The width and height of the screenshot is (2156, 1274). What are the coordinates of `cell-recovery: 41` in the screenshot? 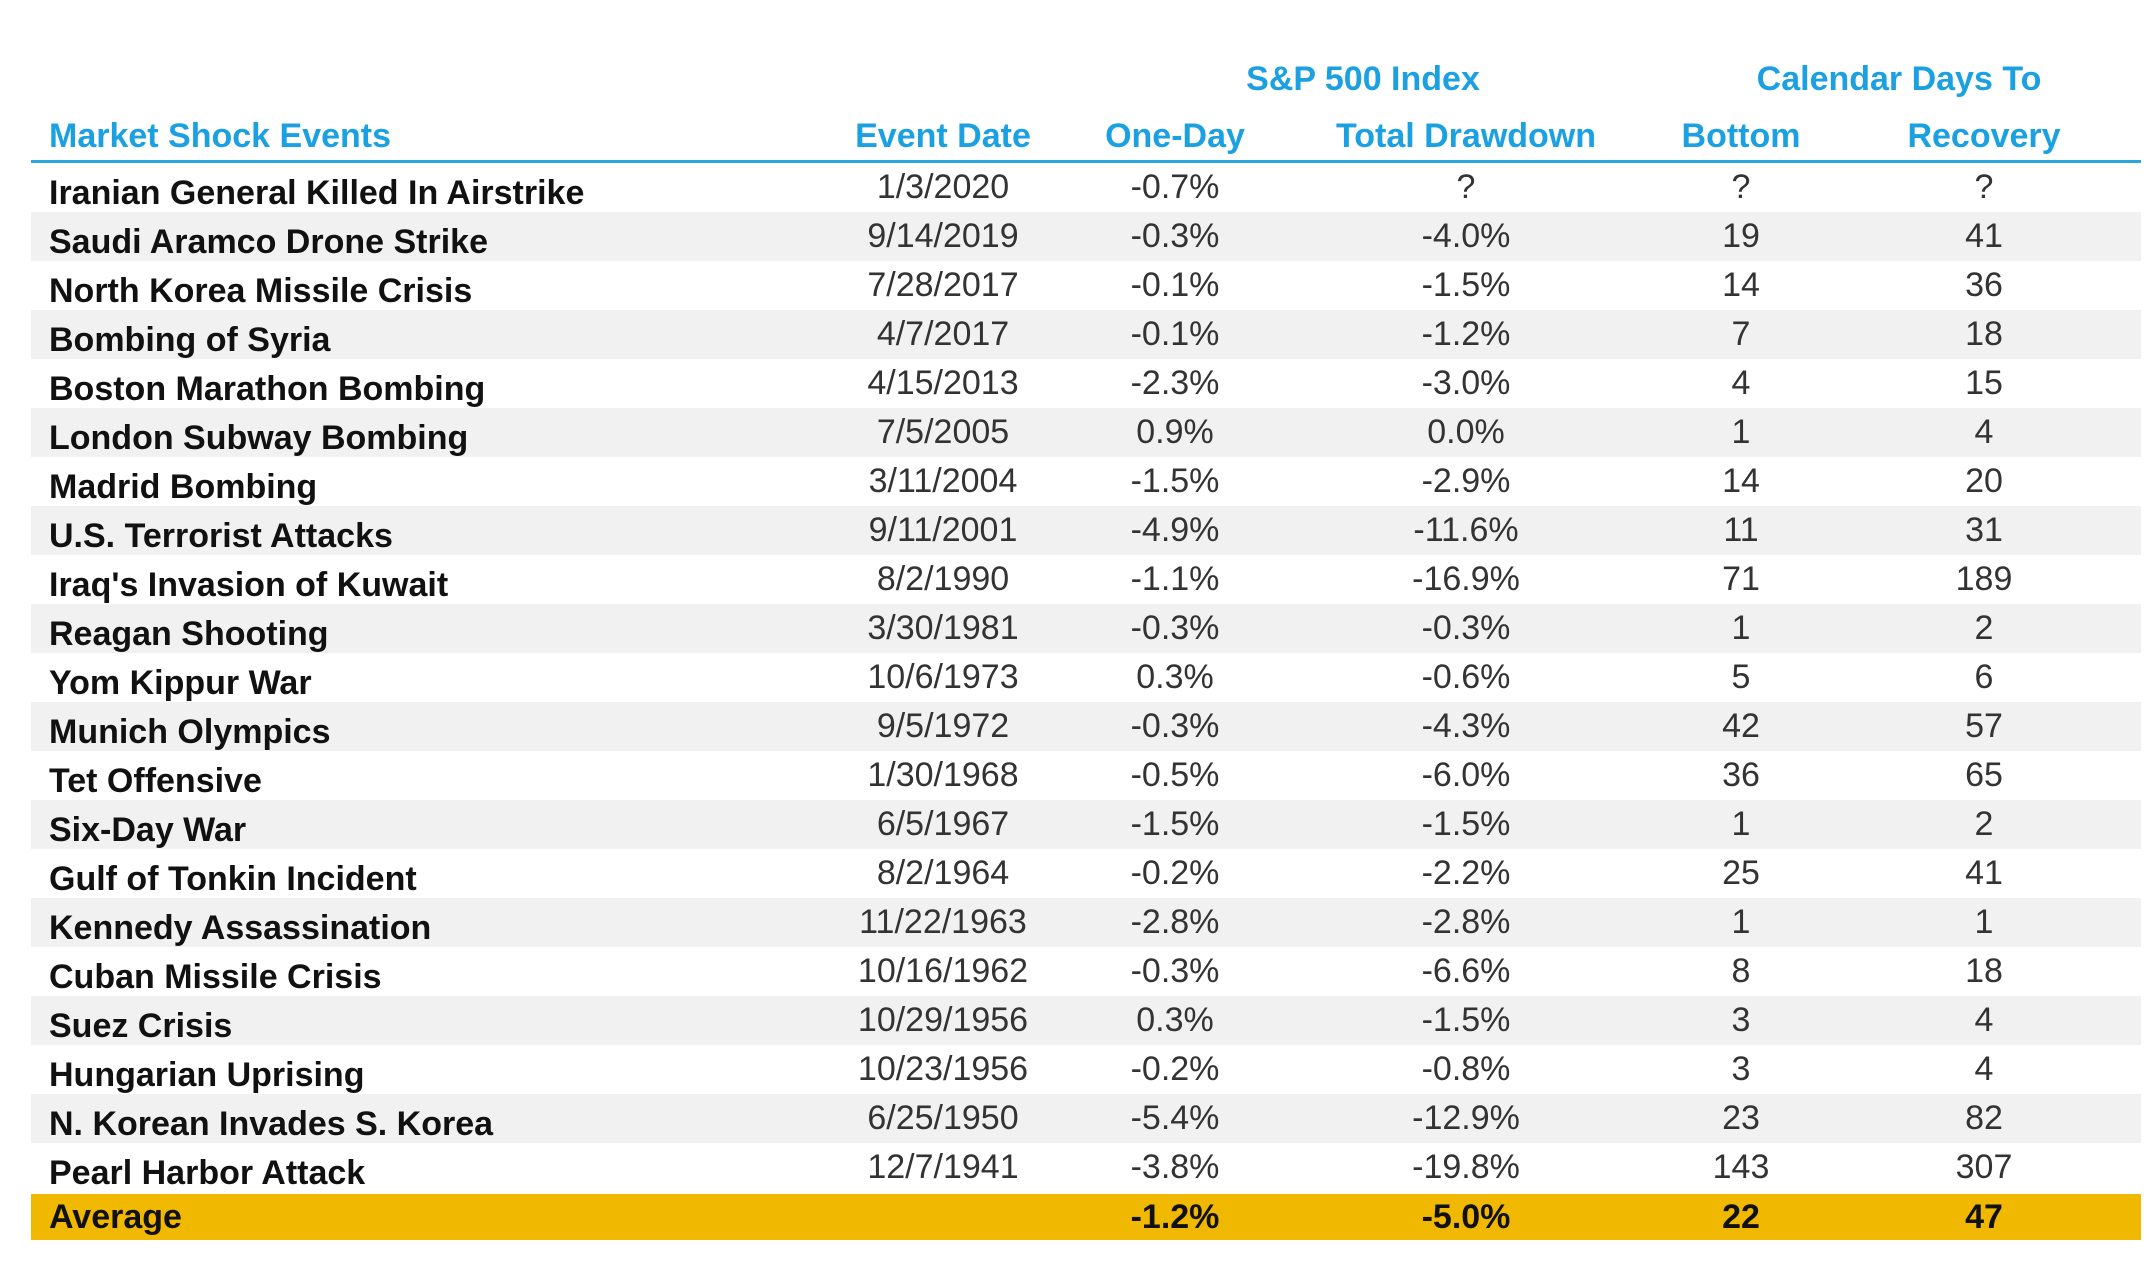 It's located at (1984, 236).